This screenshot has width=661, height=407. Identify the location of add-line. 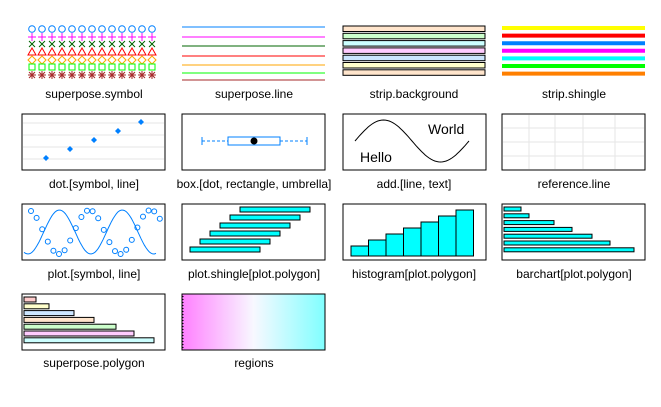
(412, 141).